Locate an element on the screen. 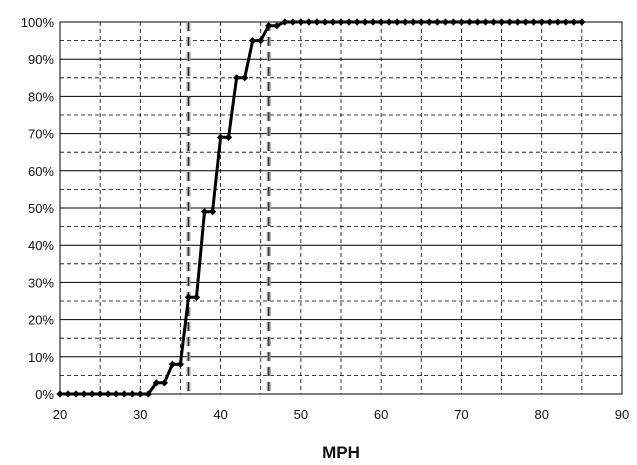 The image size is (637, 465). x-tick-label: 90 is located at coordinates (622, 414).